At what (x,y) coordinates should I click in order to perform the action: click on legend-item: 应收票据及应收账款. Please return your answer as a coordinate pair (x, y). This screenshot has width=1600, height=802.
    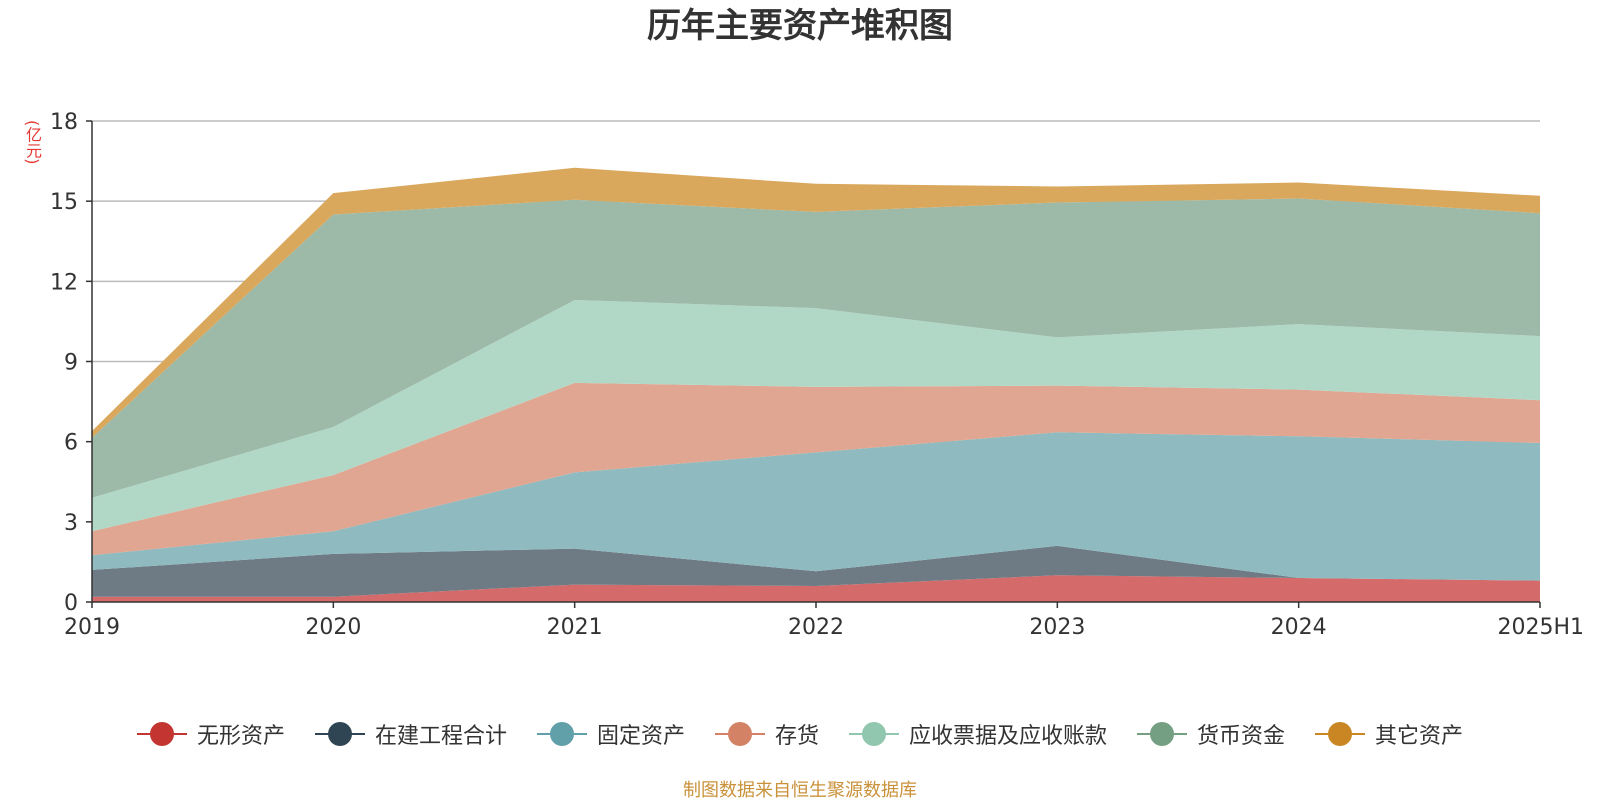
    Looking at the image, I should click on (978, 734).